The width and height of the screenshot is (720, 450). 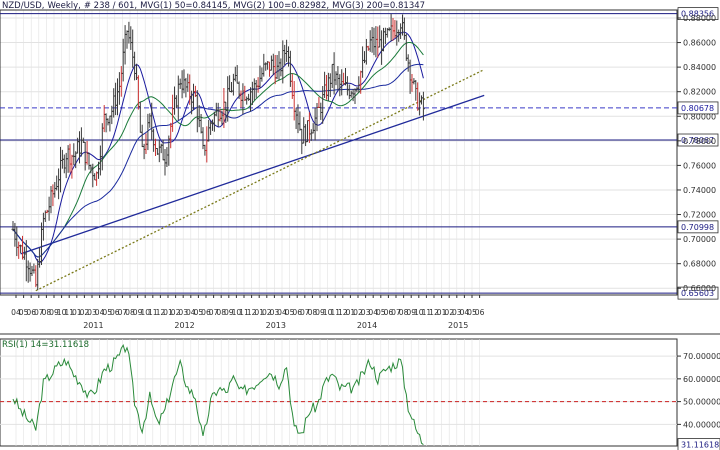 I want to click on price-y-tick-label: 0.76000, so click(x=699, y=165).